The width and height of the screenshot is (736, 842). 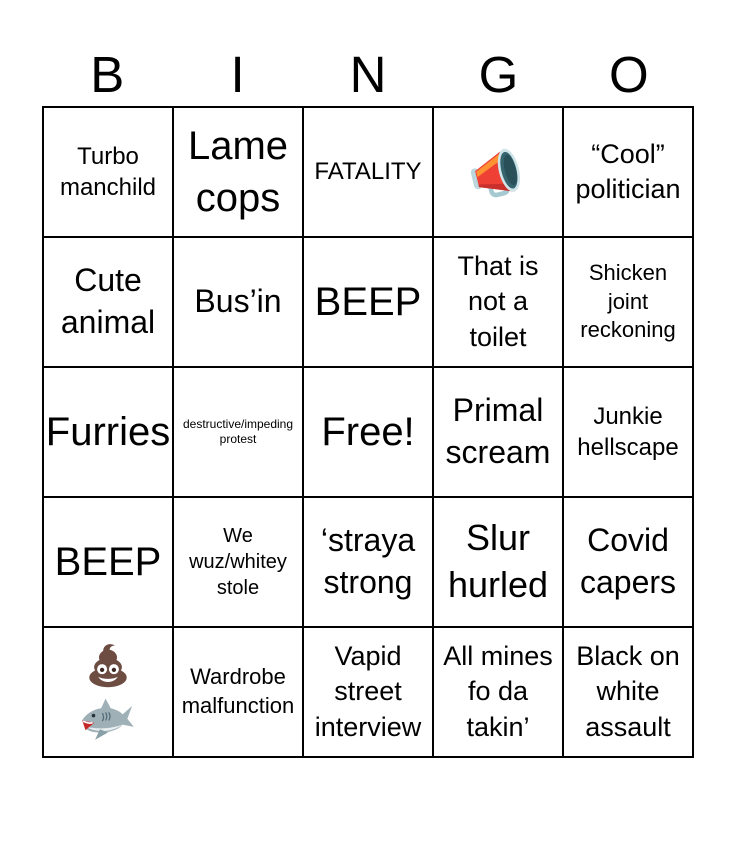 What do you see at coordinates (498, 432) in the screenshot?
I see `bingo-cell-r3-c4: Primal scream` at bounding box center [498, 432].